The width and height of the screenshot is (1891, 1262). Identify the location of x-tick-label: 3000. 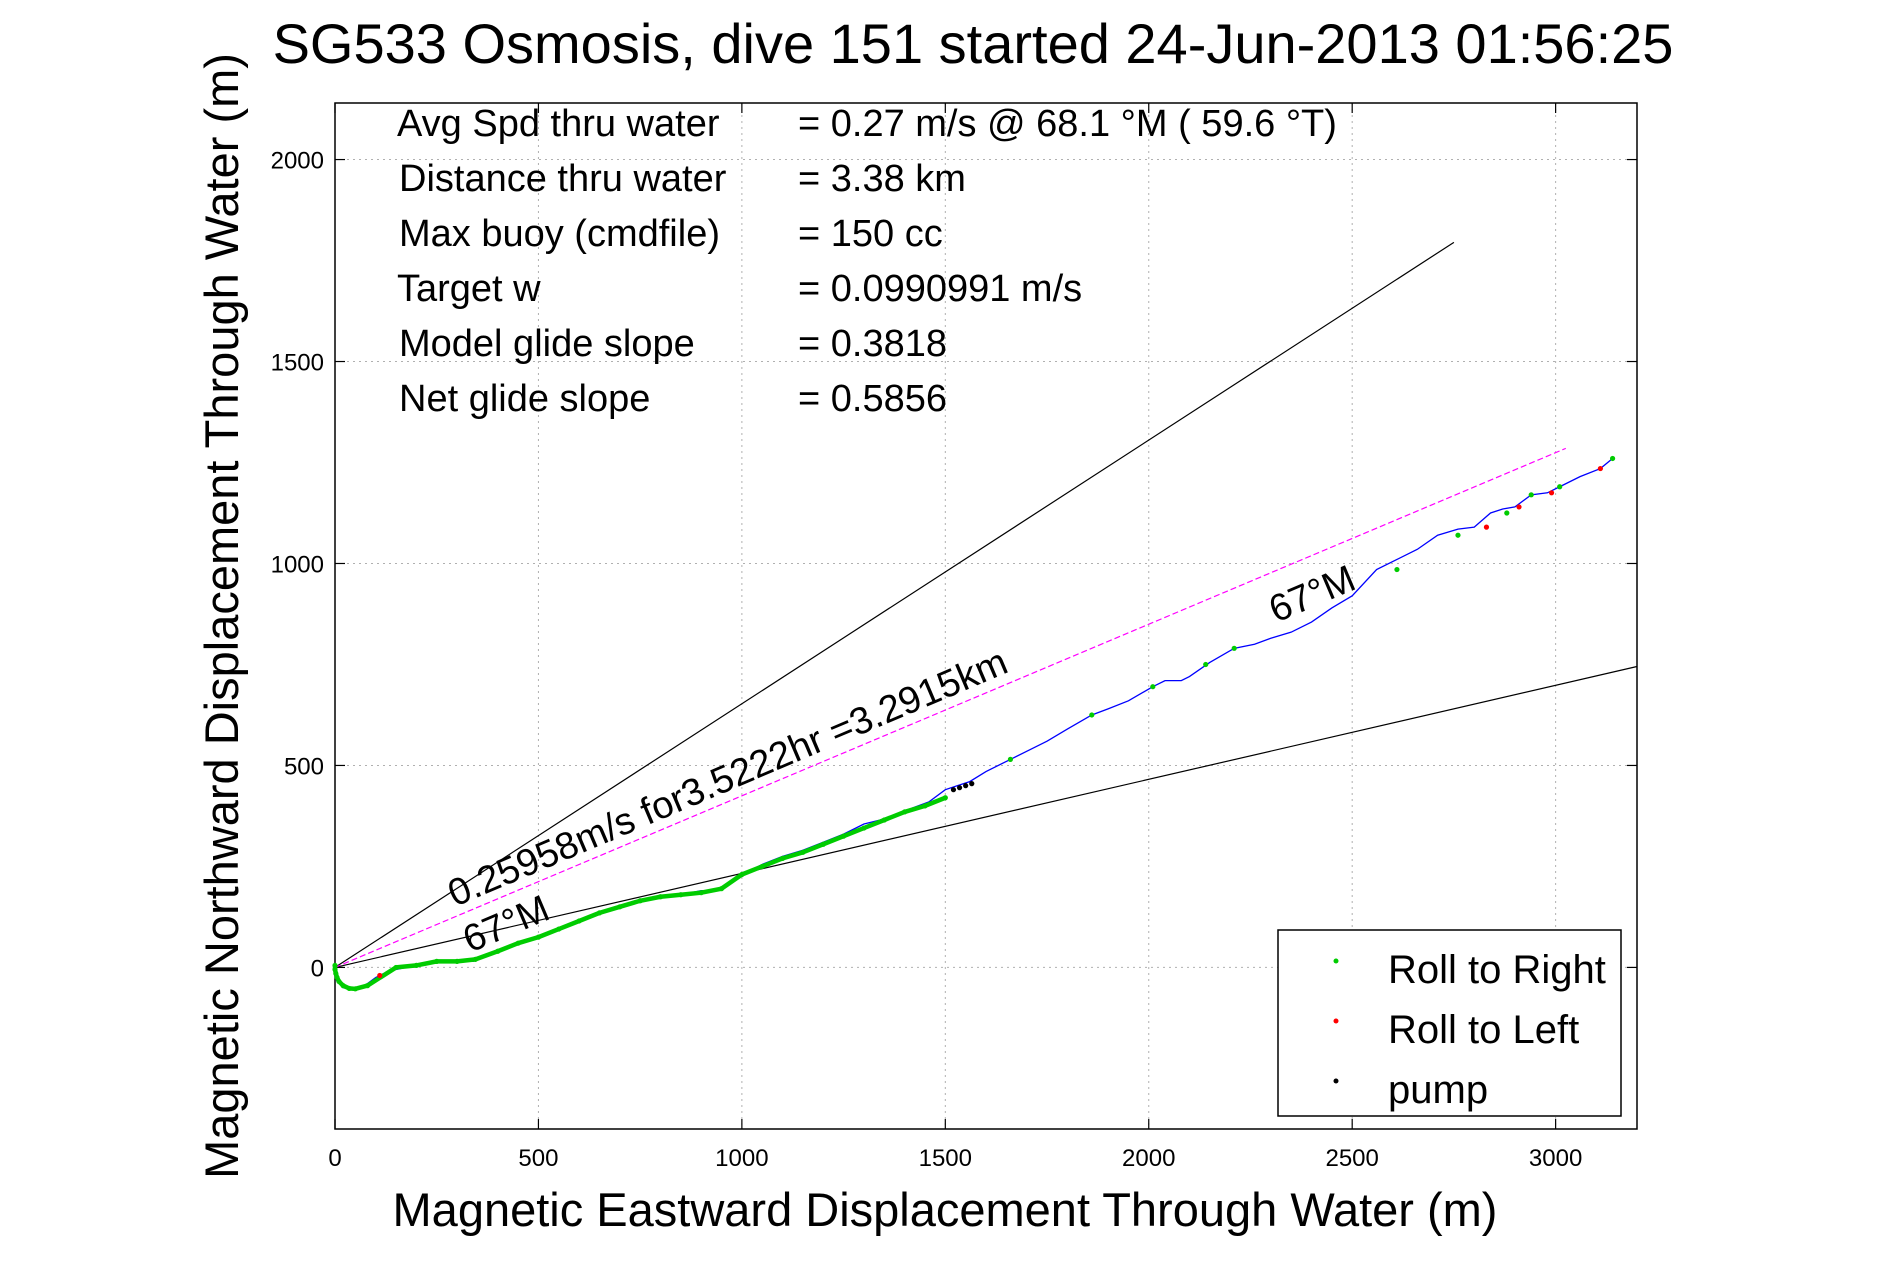
(1555, 1158).